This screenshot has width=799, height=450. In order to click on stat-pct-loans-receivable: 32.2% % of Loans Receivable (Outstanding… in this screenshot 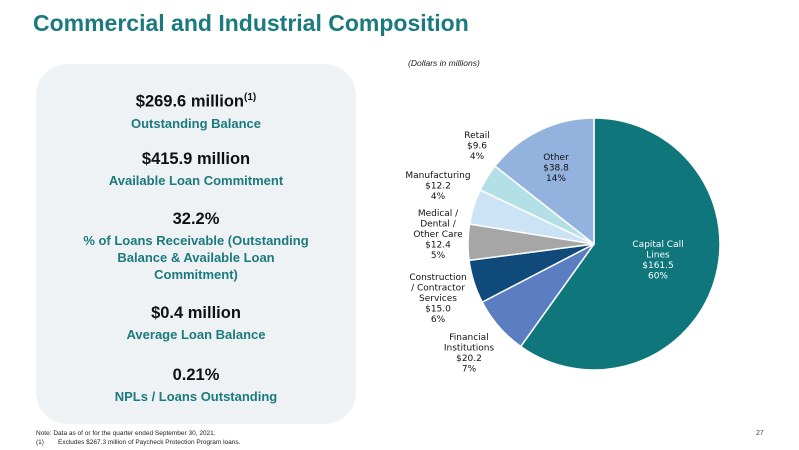, I will do `click(196, 246)`.